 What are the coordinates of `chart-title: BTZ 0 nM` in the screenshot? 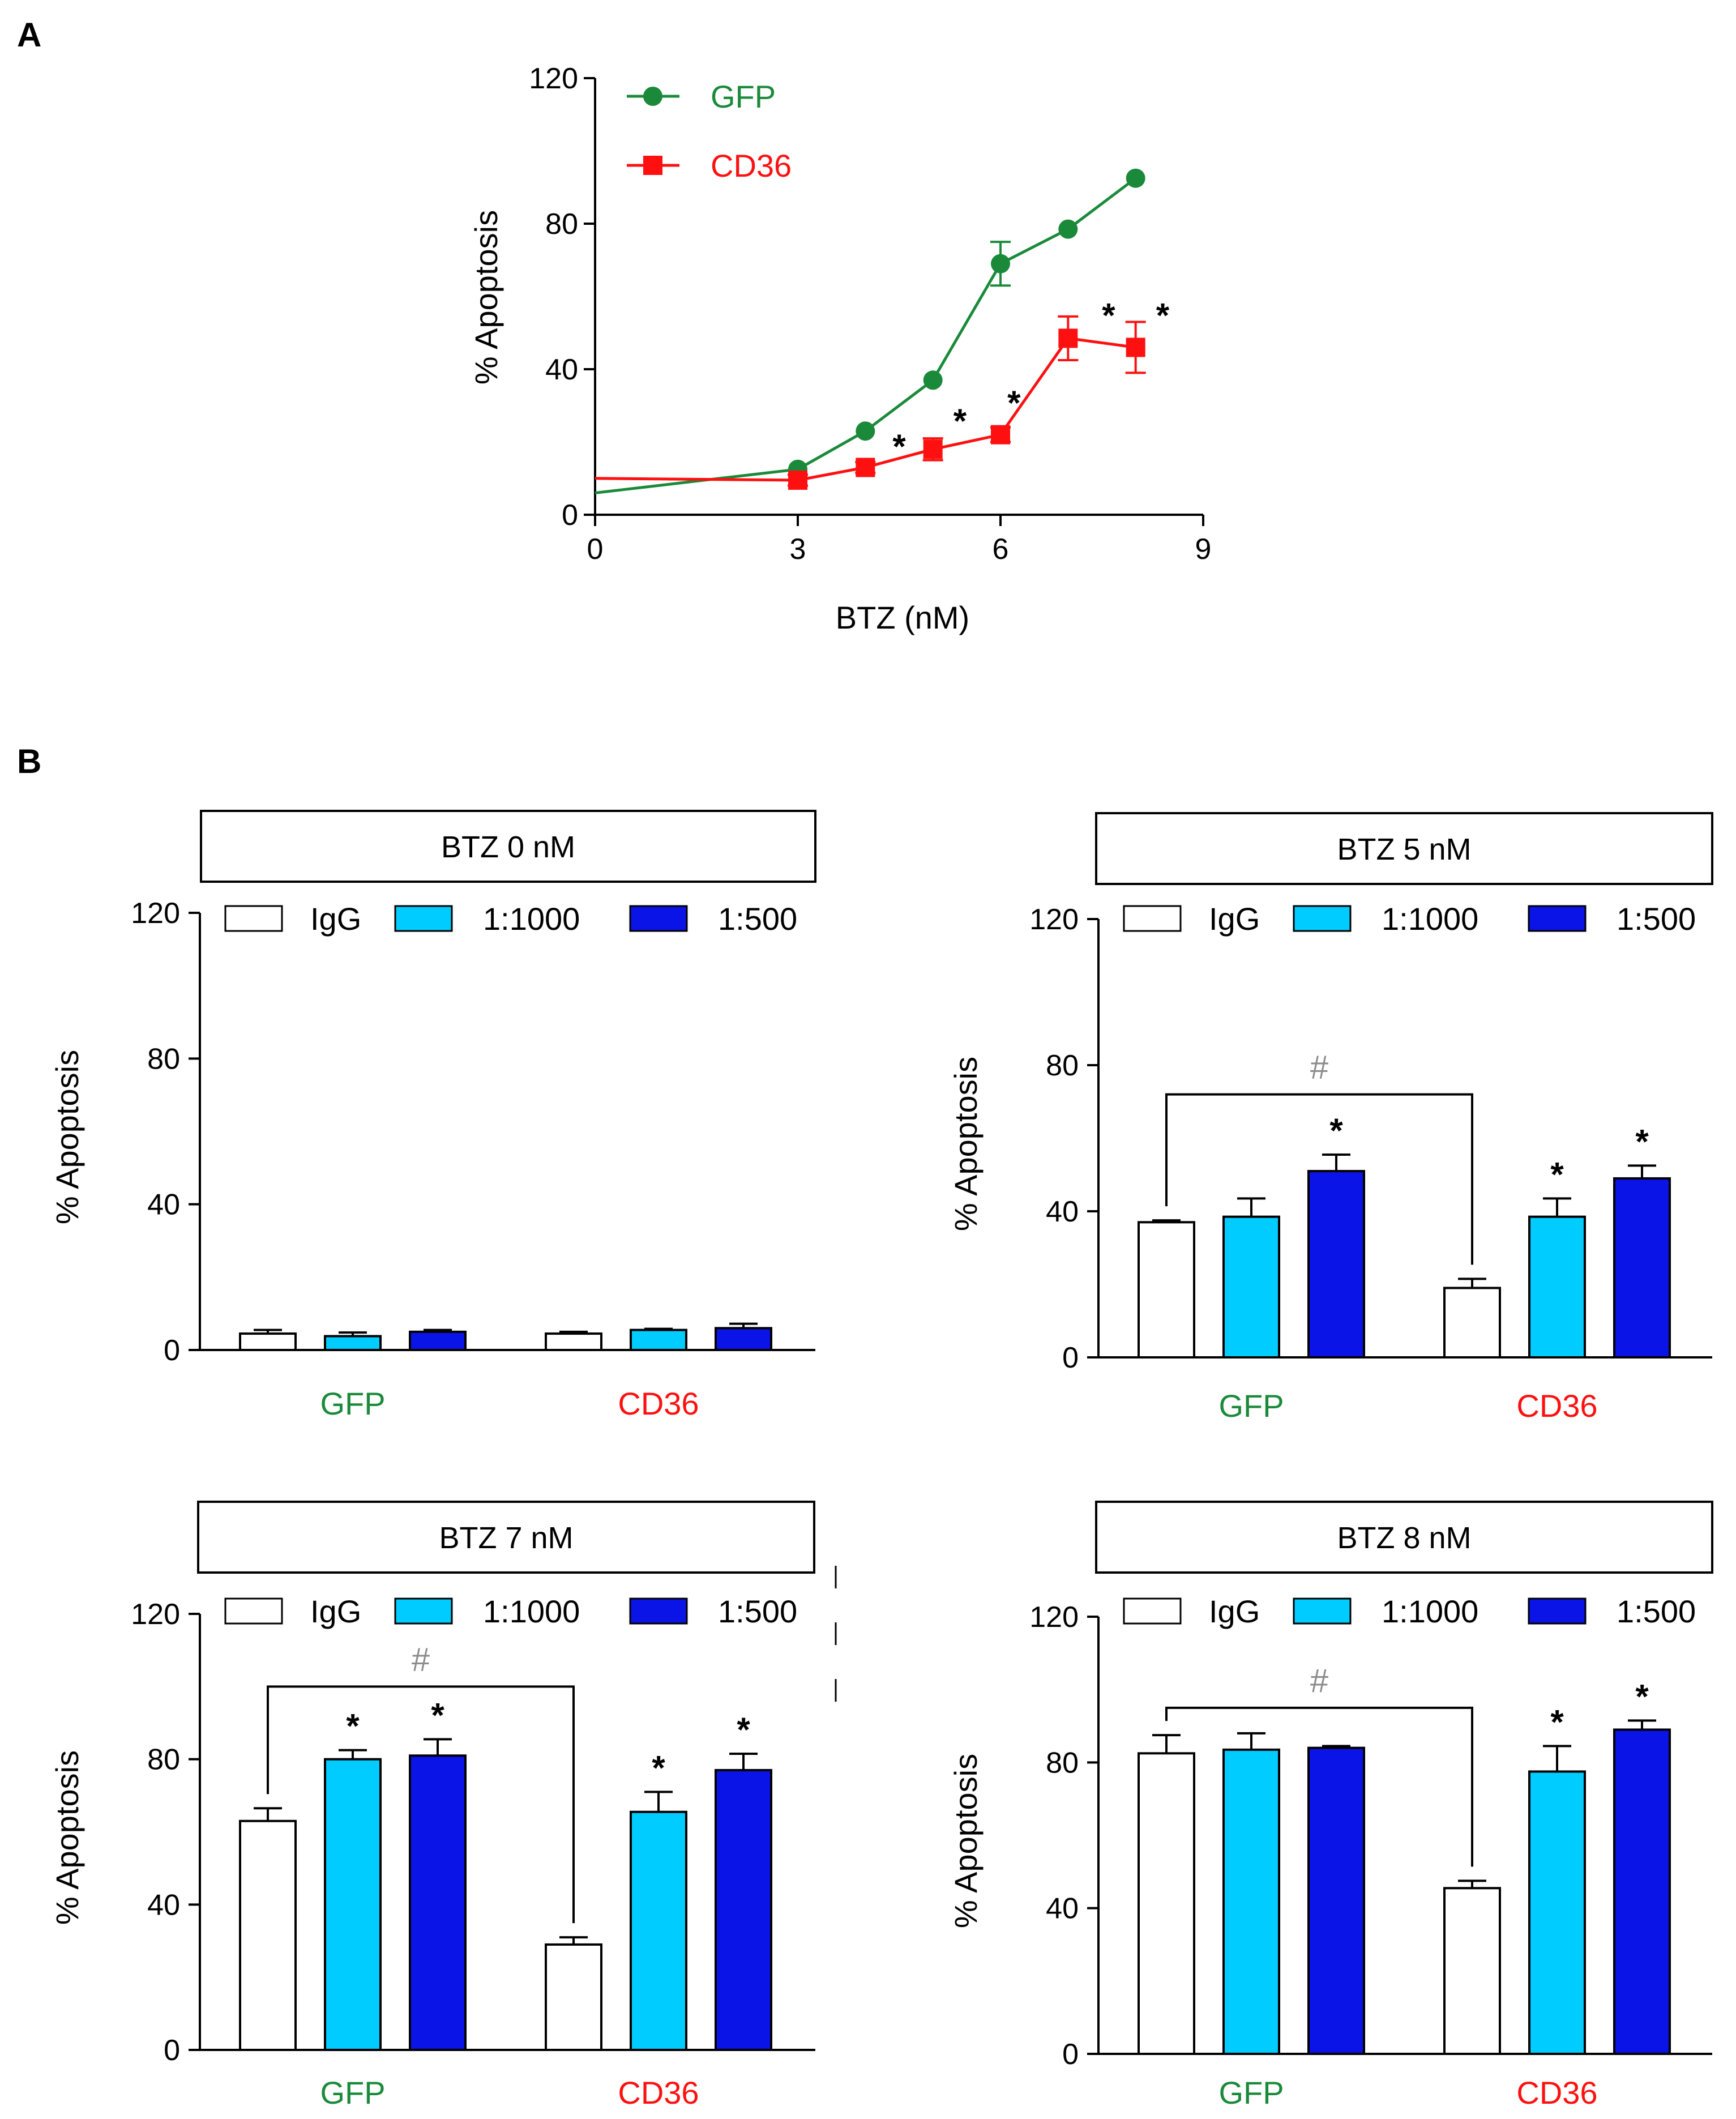 It's located at (508, 847).